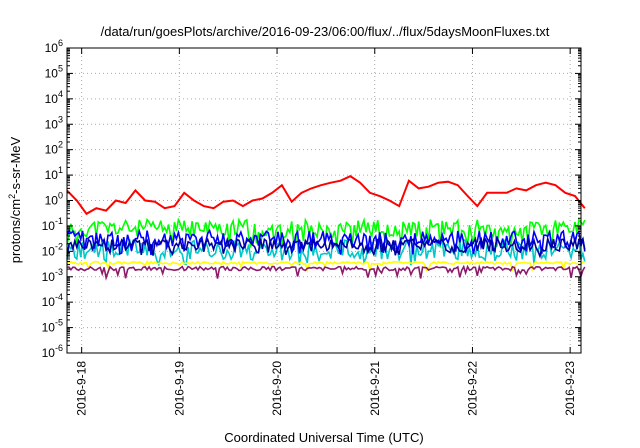 Image resolution: width=640 pixels, height=448 pixels. Describe the element at coordinates (54, 46) in the screenshot. I see `y-tick-label: 10⁶` at that location.